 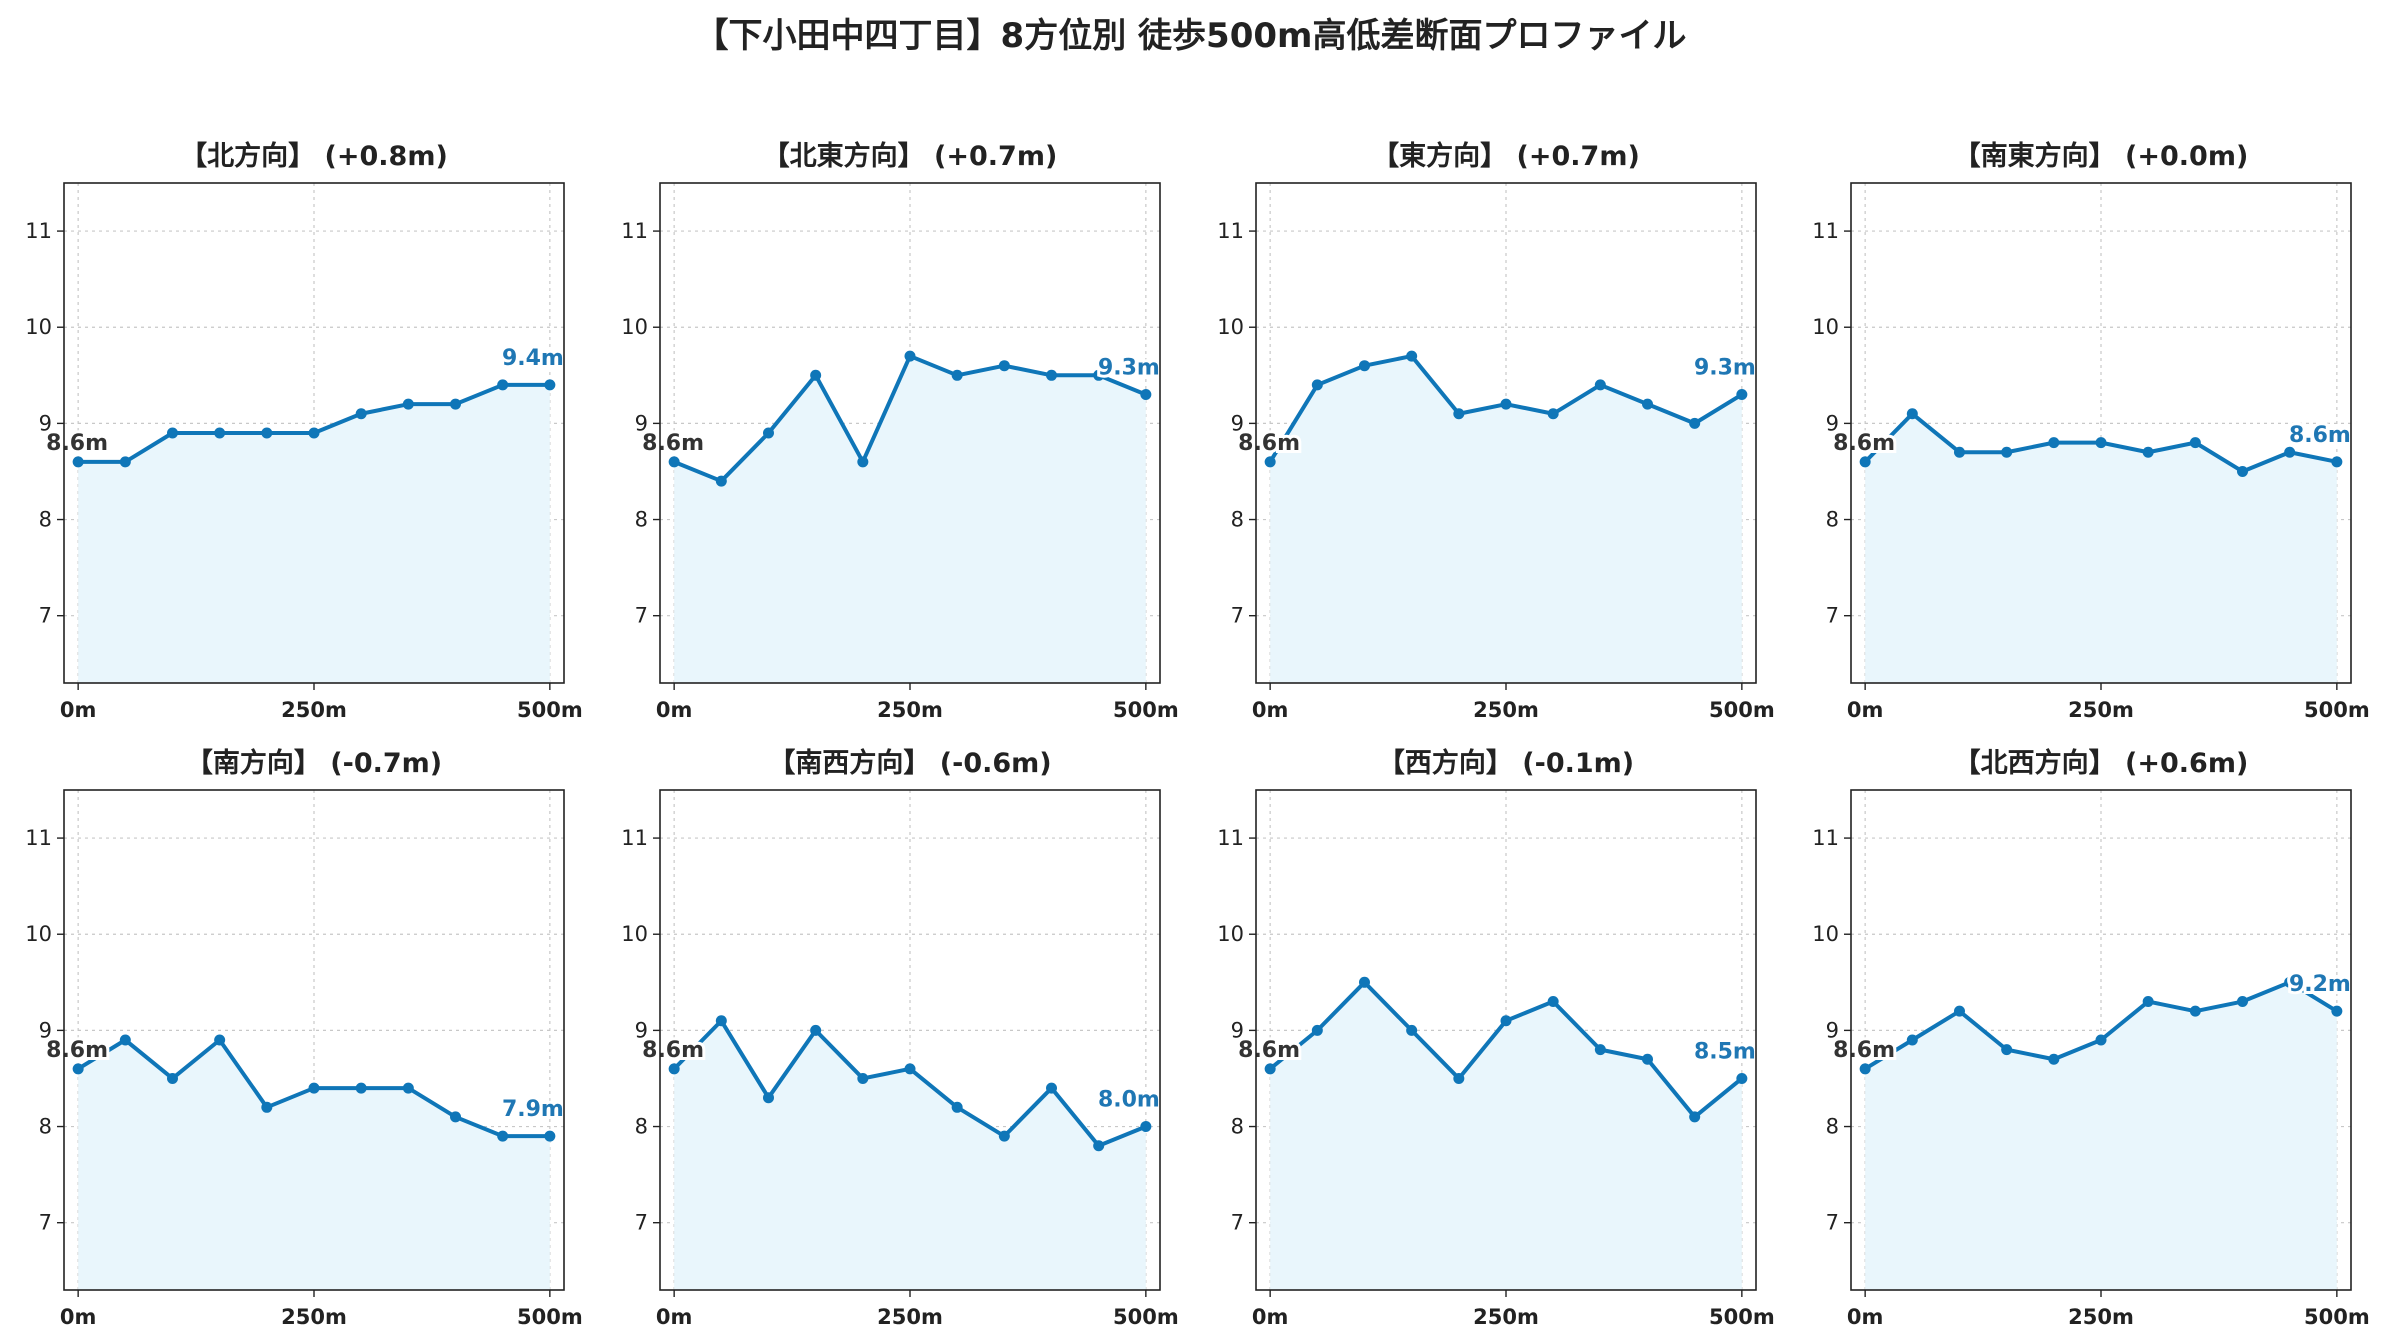 What do you see at coordinates (1725, 1051) in the screenshot?
I see `end-elevation-label: 8.5m` at bounding box center [1725, 1051].